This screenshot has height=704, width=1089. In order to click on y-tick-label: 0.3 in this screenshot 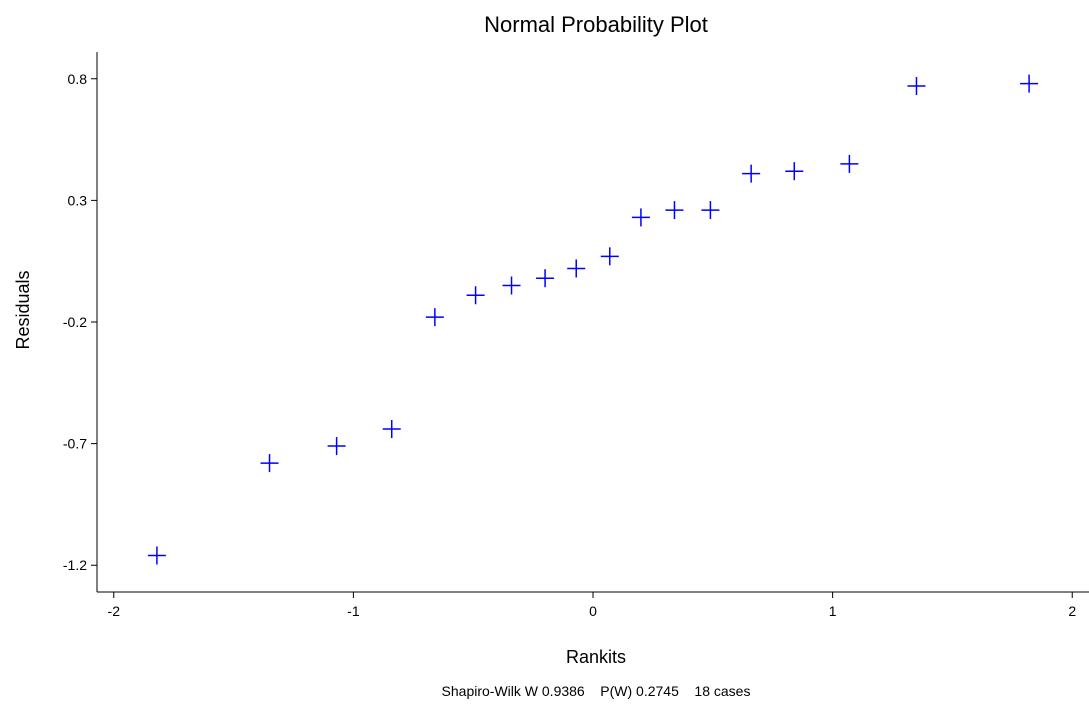, I will do `click(78, 200)`.